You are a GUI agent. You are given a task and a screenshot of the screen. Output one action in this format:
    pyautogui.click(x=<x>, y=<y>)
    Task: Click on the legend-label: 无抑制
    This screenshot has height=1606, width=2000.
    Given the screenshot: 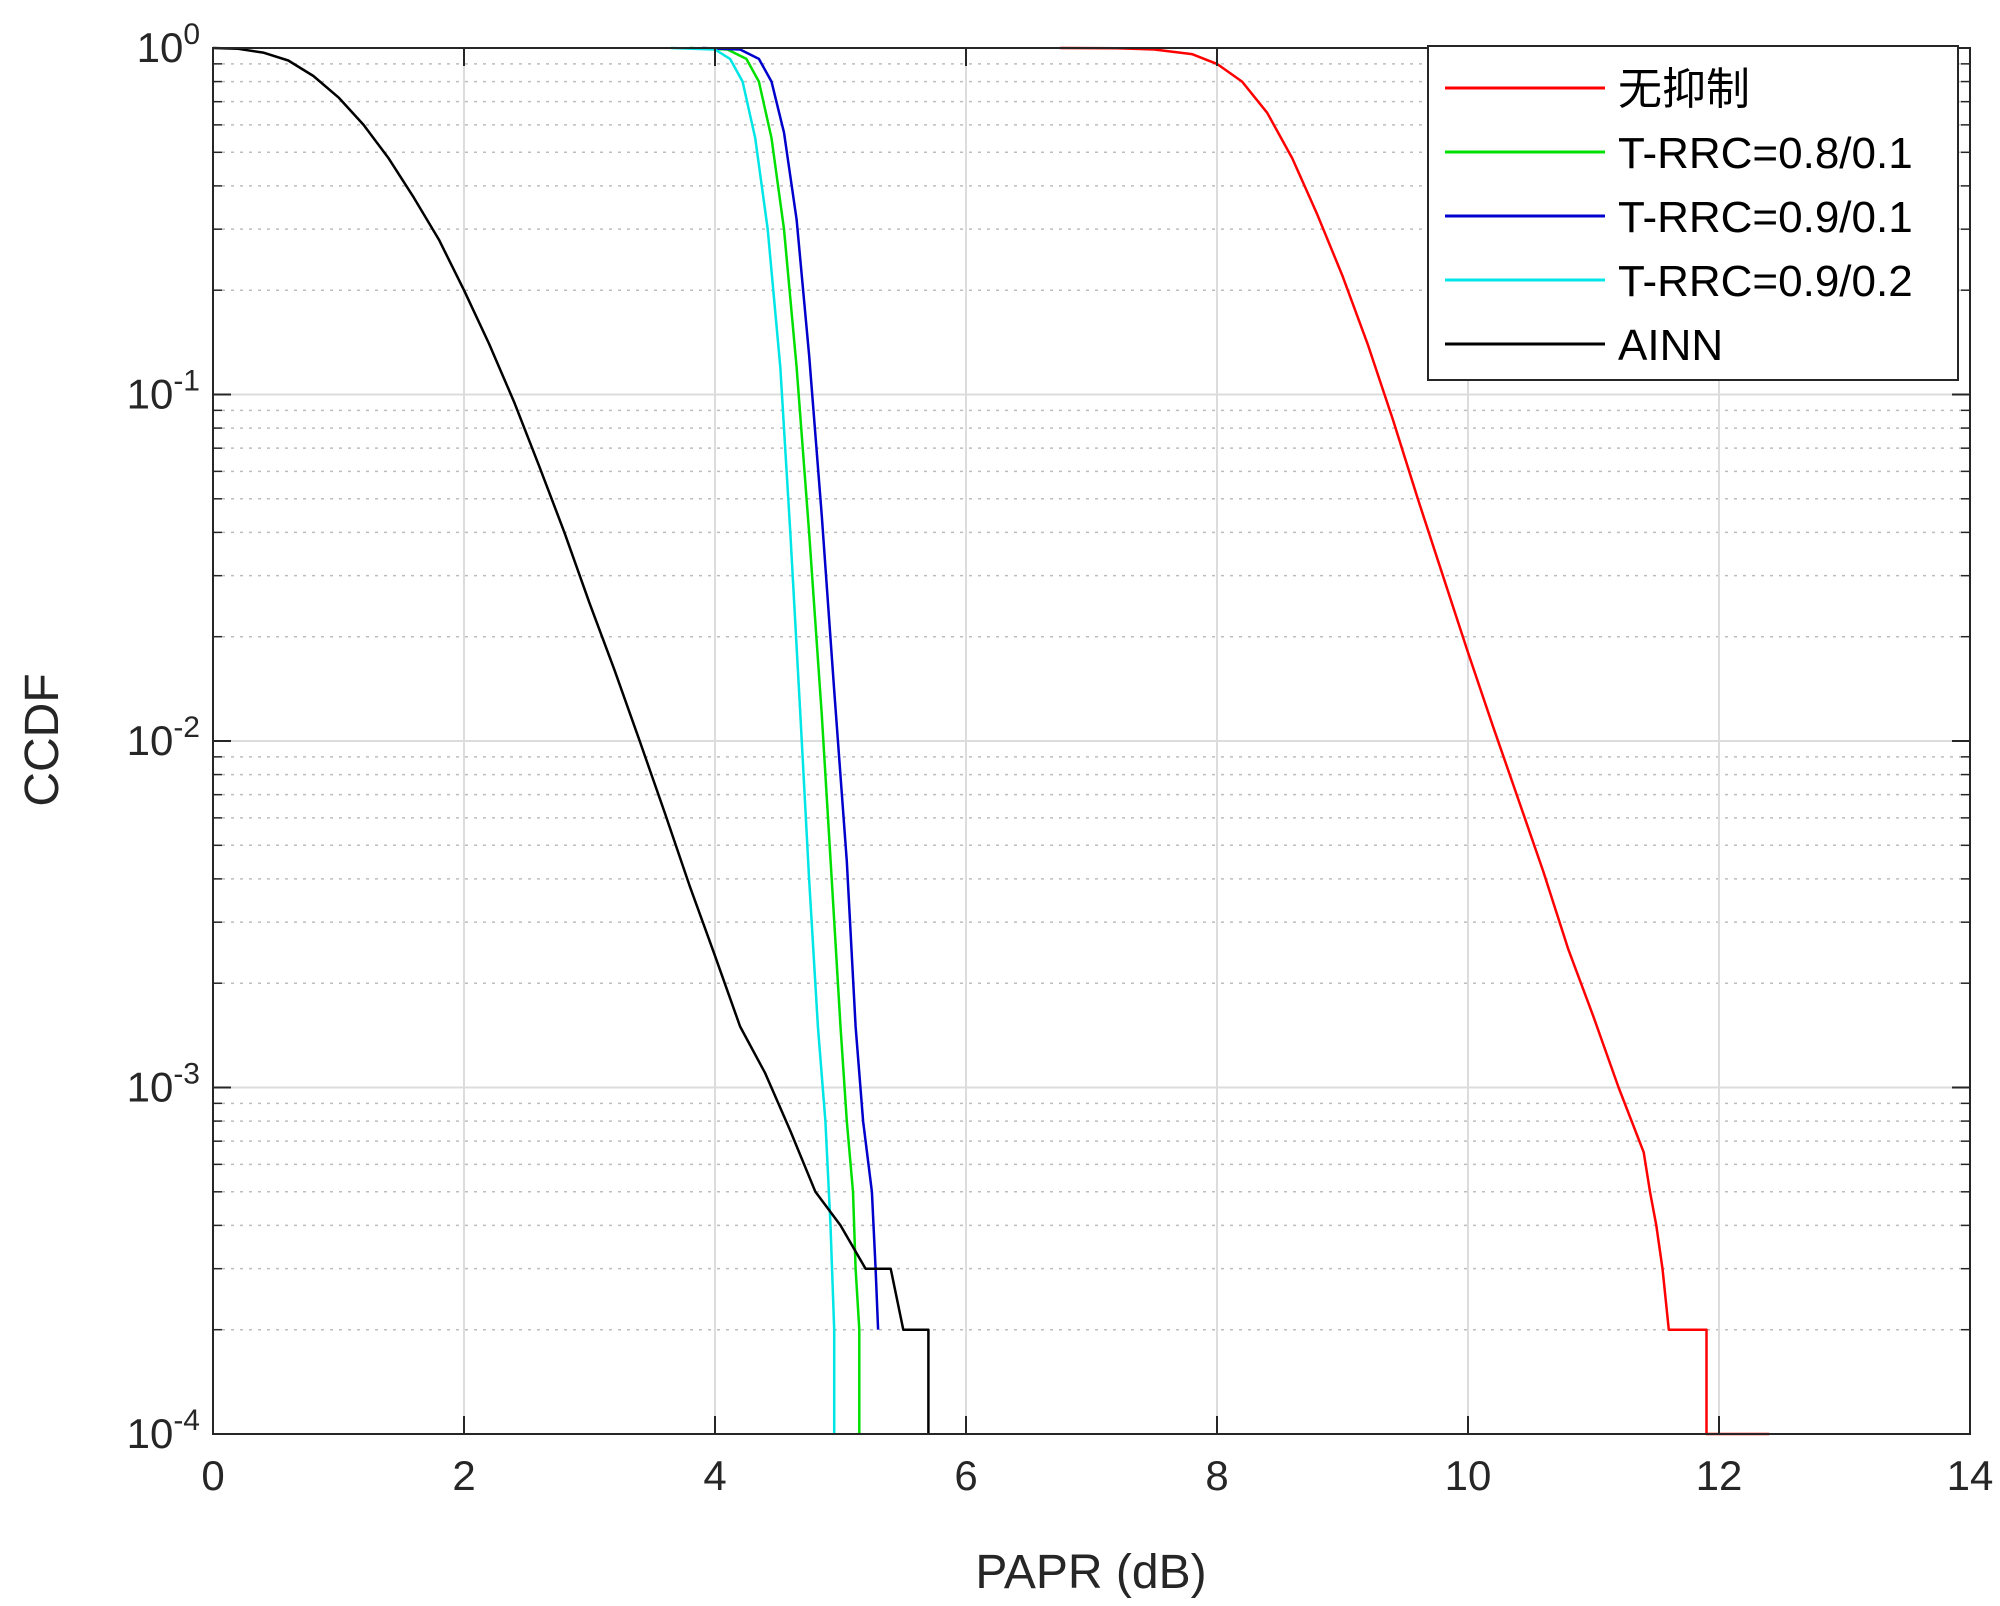 What is the action you would take?
    pyautogui.click(x=1684, y=89)
    